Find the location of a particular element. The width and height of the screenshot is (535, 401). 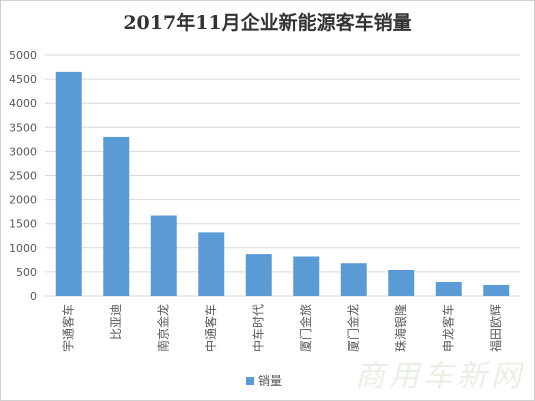

watermark-logo: 商用车新网 is located at coordinates (440, 376).